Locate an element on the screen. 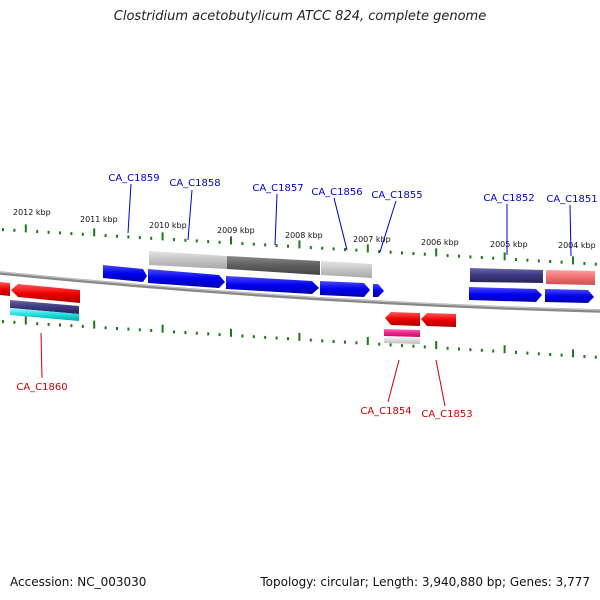 This screenshot has height=600, width=600. gene-arrow-ca-c1857 is located at coordinates (273, 265).